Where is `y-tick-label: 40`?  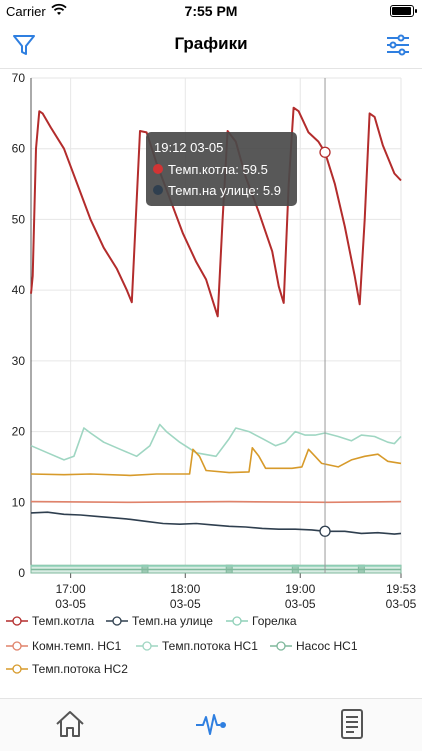
y-tick-label: 40 is located at coordinates (19, 290).